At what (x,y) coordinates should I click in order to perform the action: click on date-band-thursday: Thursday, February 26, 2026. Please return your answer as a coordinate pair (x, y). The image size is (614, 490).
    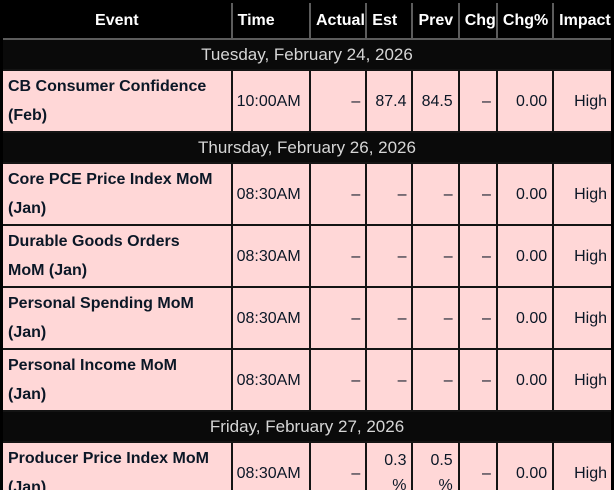
    Looking at the image, I should click on (307, 147).